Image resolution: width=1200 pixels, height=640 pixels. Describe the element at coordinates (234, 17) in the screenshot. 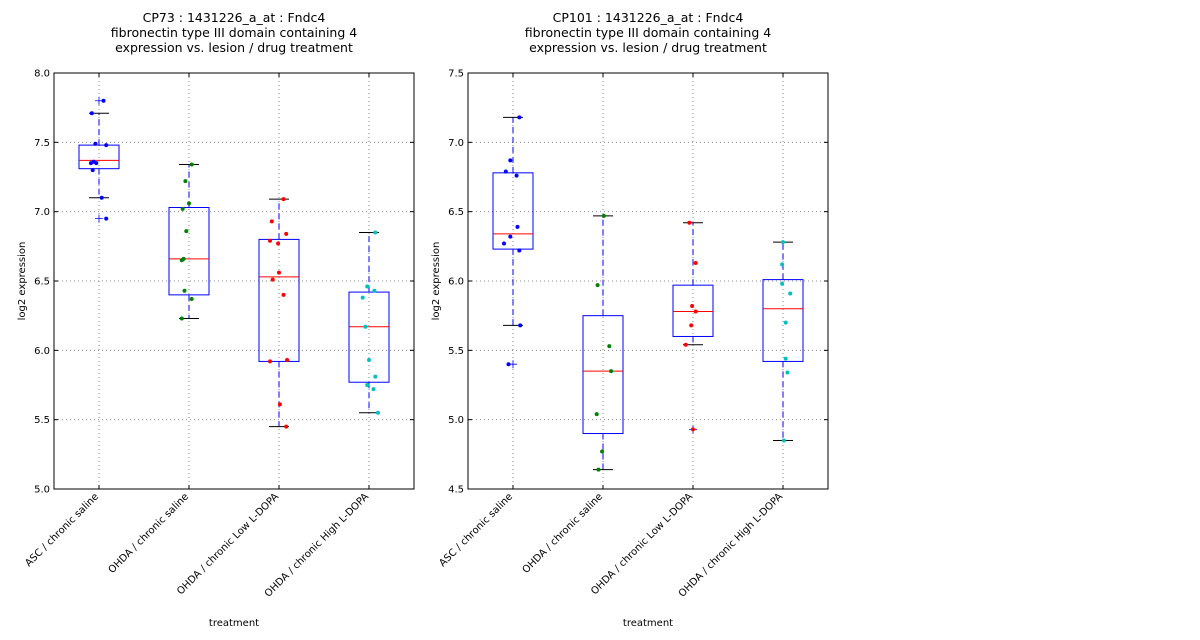

I see `chart-title-line: CP73 : 1431226_a_at : Fndc4` at that location.